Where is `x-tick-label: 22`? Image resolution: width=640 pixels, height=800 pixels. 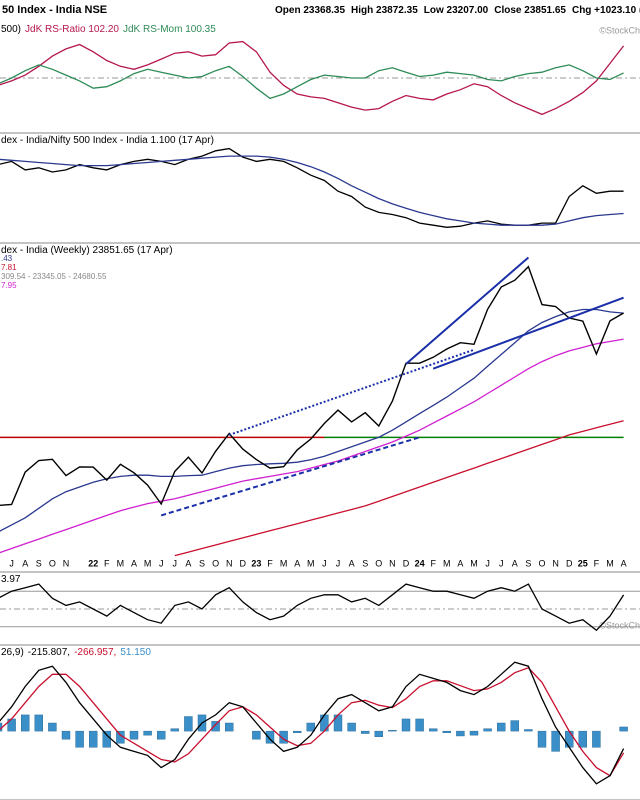 x-tick-label: 22 is located at coordinates (93, 563).